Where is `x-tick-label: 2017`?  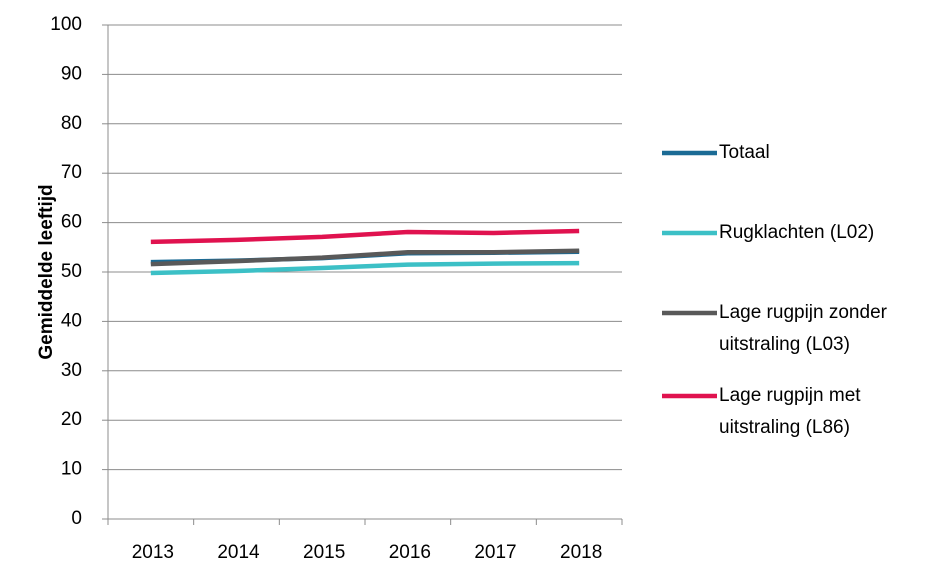
x-tick-label: 2017 is located at coordinates (495, 552).